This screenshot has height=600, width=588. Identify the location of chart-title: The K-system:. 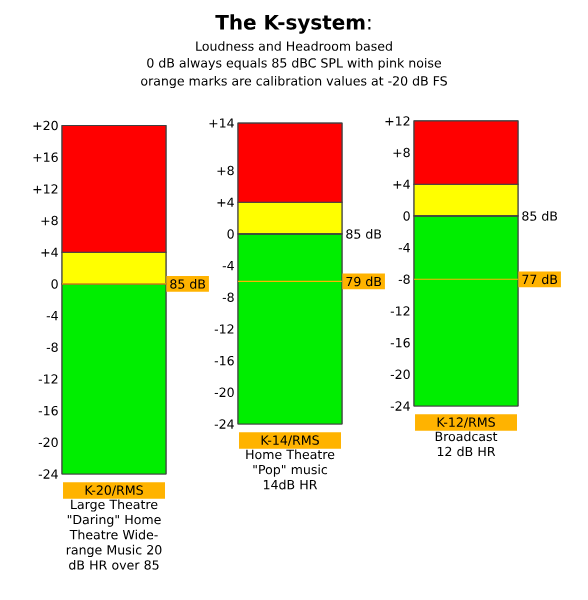
(293, 24).